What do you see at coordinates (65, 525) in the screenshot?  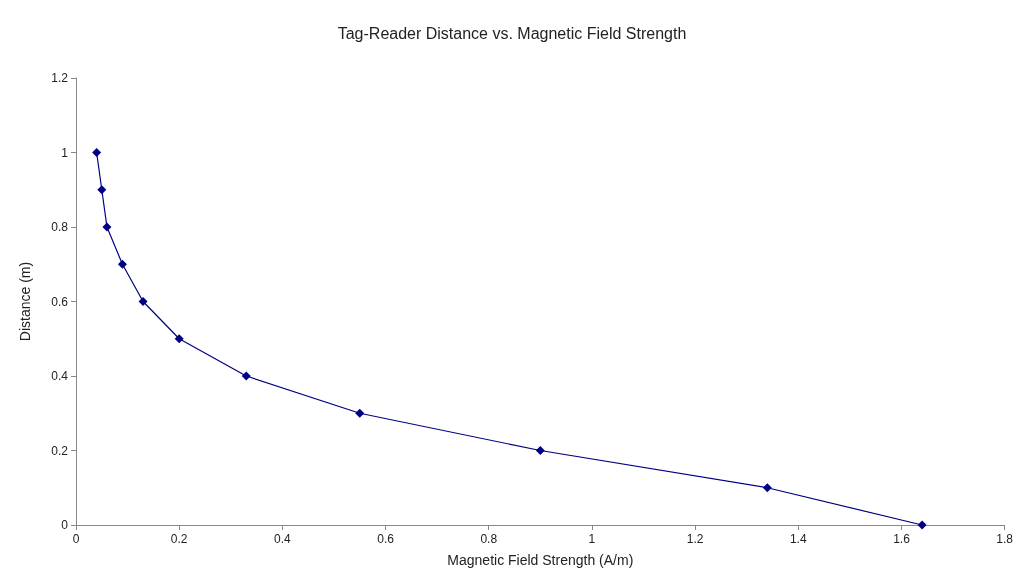 I see `y-tick-label: 0` at bounding box center [65, 525].